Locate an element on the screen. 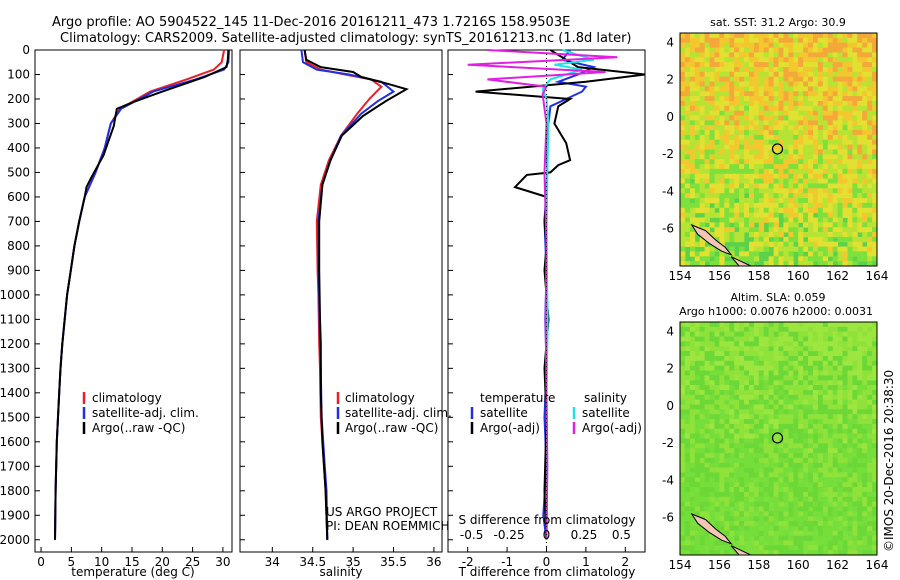 The image size is (900, 580). island-bougainville is located at coordinates (711, 528).